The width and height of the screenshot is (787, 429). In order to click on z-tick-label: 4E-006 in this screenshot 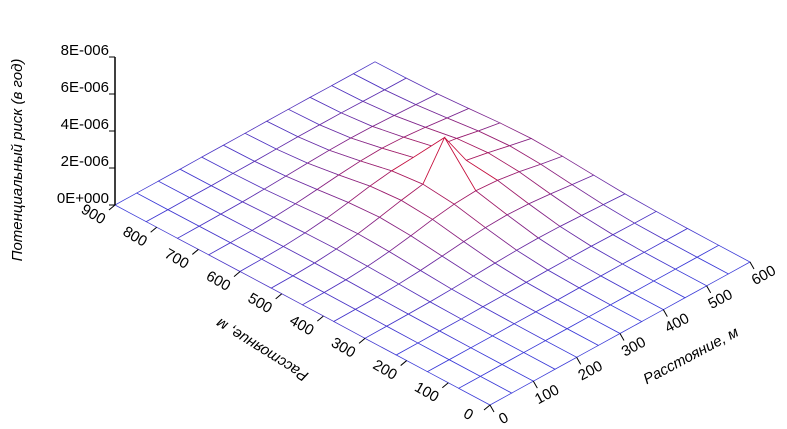, I will do `click(85, 124)`.